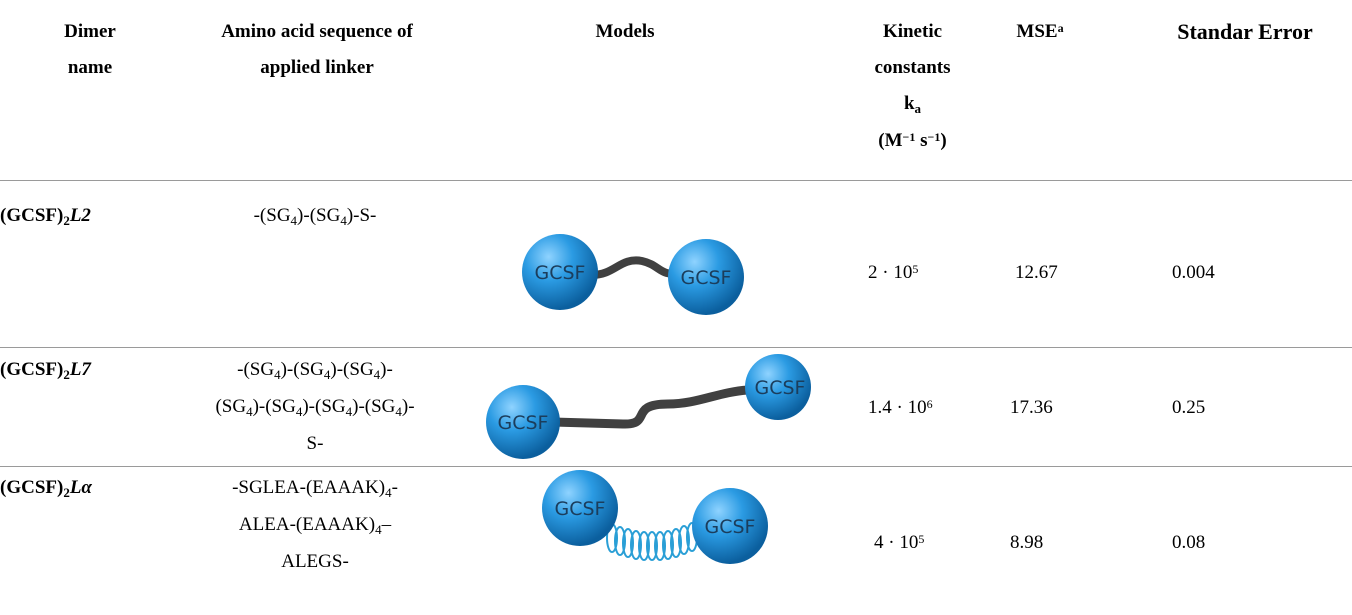 The height and width of the screenshot is (615, 1352). What do you see at coordinates (45, 216) in the screenshot?
I see `row1-dimer-name: (GCSF)2L2` at bounding box center [45, 216].